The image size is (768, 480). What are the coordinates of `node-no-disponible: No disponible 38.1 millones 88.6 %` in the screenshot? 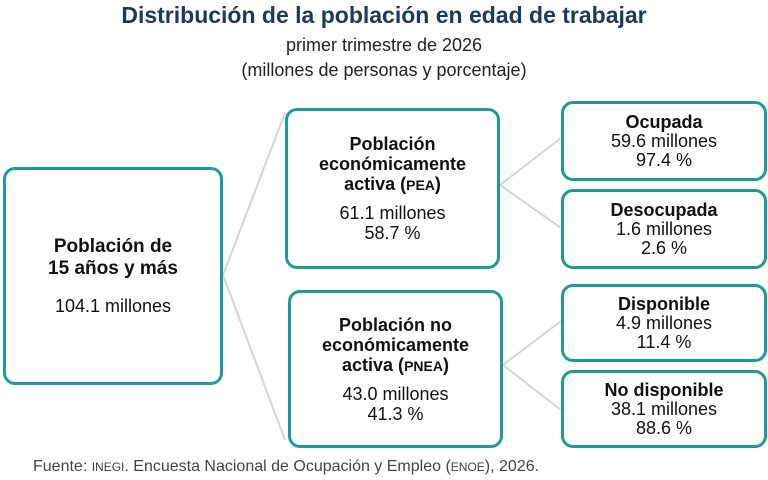 It's located at (664, 409).